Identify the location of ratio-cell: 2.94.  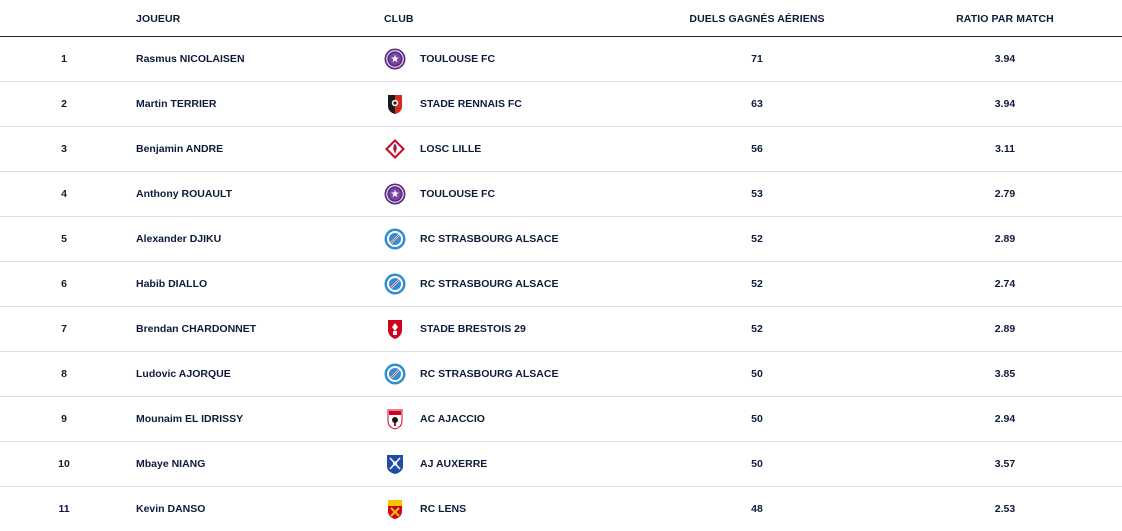
(1005, 419).